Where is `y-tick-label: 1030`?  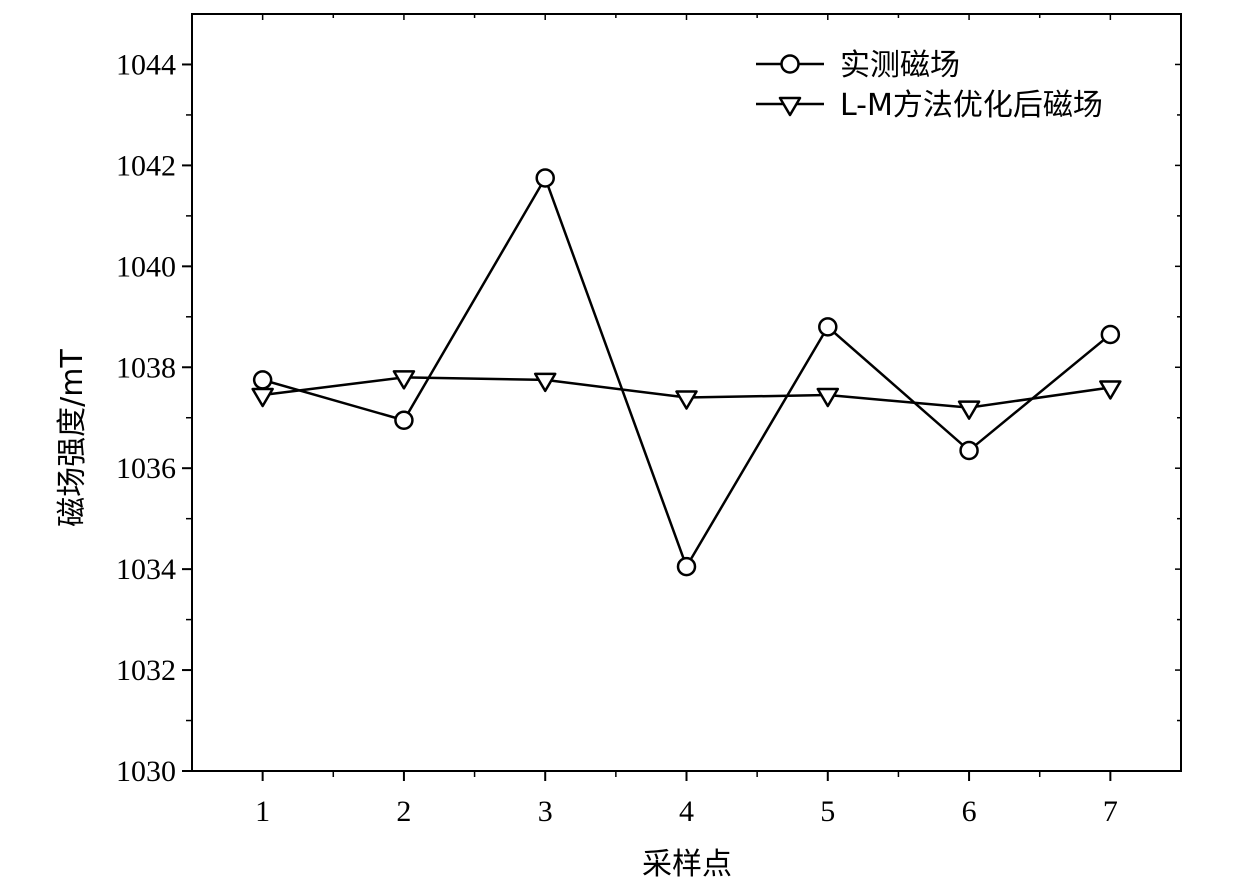
y-tick-label: 1030 is located at coordinates (146, 771).